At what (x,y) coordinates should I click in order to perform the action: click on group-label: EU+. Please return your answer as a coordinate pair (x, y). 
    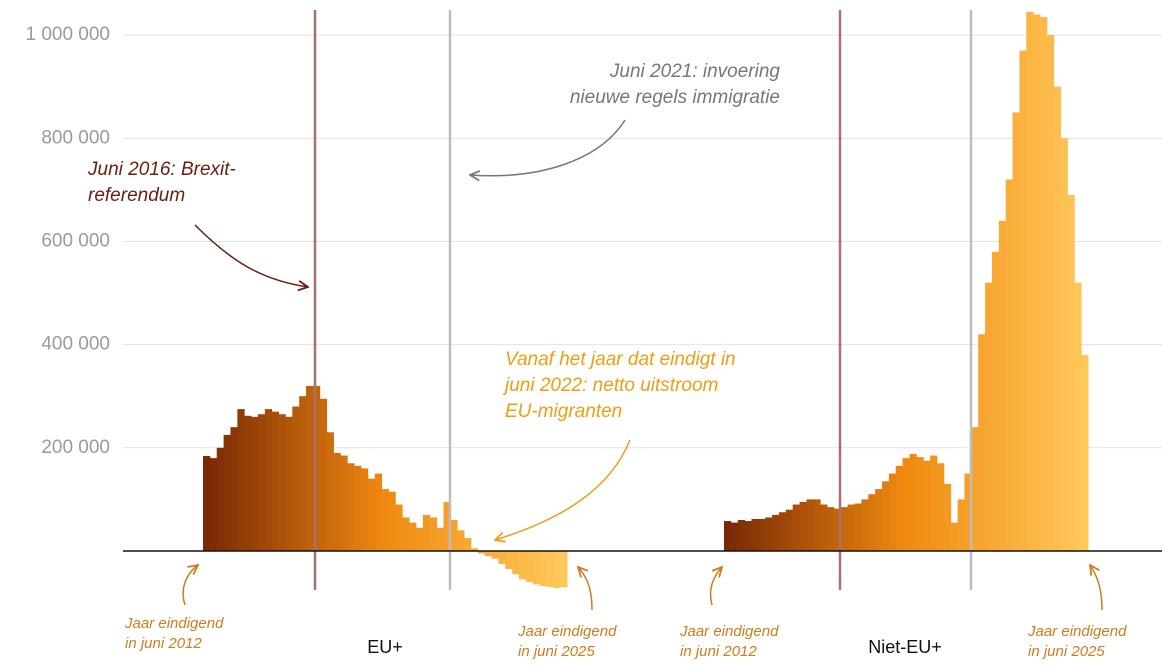
    Looking at the image, I should click on (385, 647).